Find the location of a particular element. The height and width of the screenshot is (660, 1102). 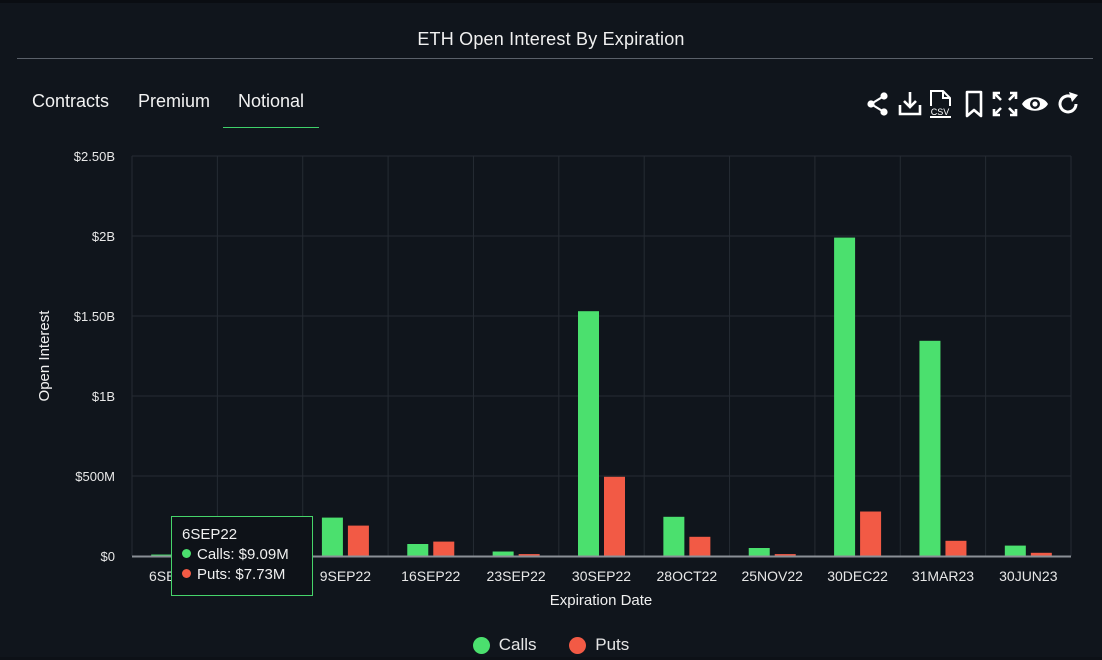

page-title: ETH Open Interest By Expiration is located at coordinates (551, 39).